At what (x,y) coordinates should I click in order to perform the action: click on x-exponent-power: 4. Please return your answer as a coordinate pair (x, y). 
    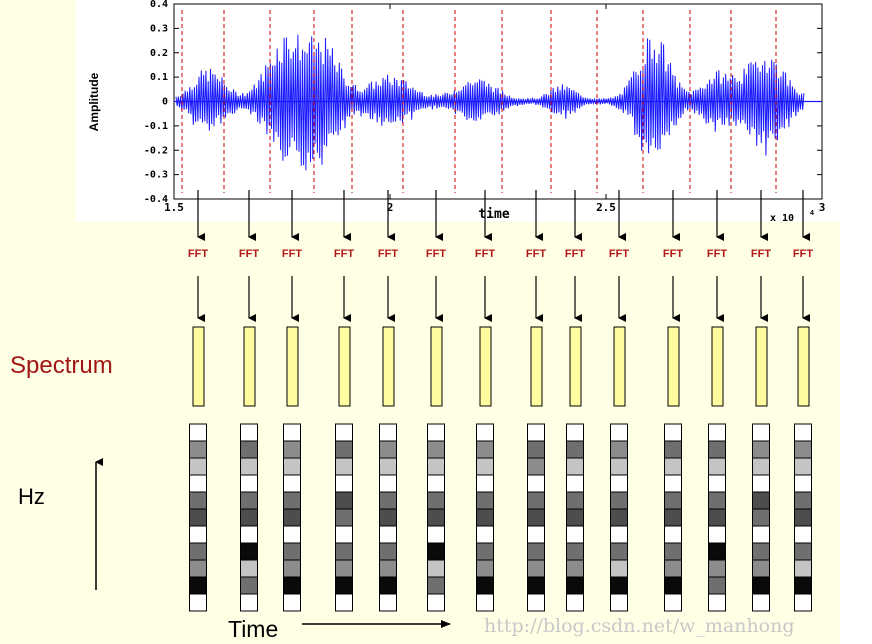
    Looking at the image, I should click on (812, 213).